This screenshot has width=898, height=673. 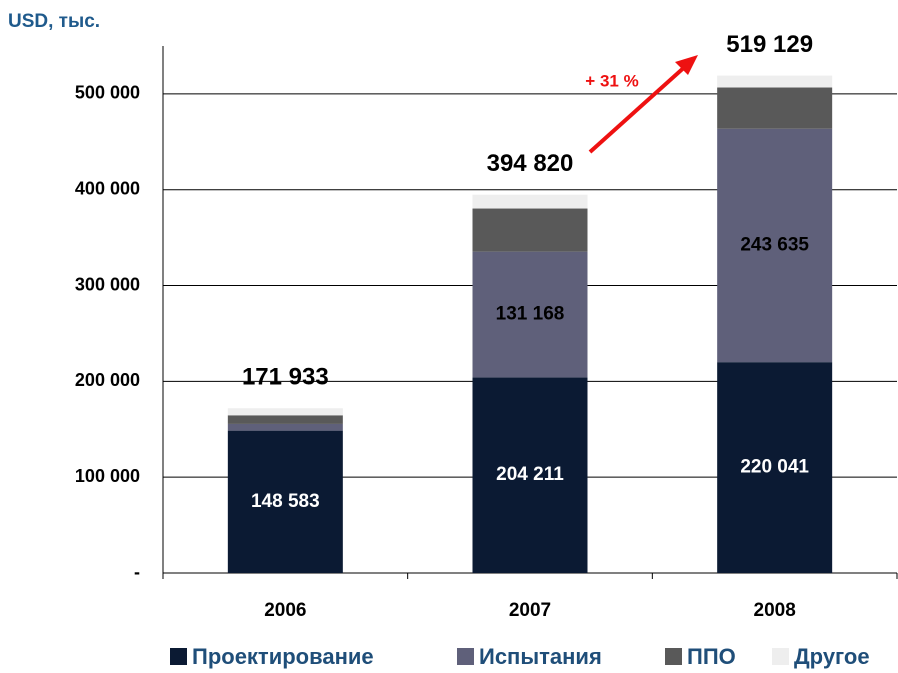 I want to click on arrow-head, so click(x=686, y=65).